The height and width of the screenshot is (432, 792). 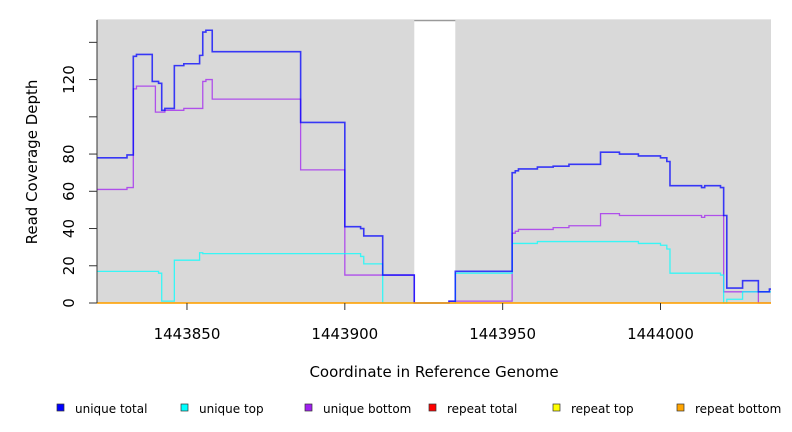 I want to click on y-tick-label: 60, so click(x=69, y=191).